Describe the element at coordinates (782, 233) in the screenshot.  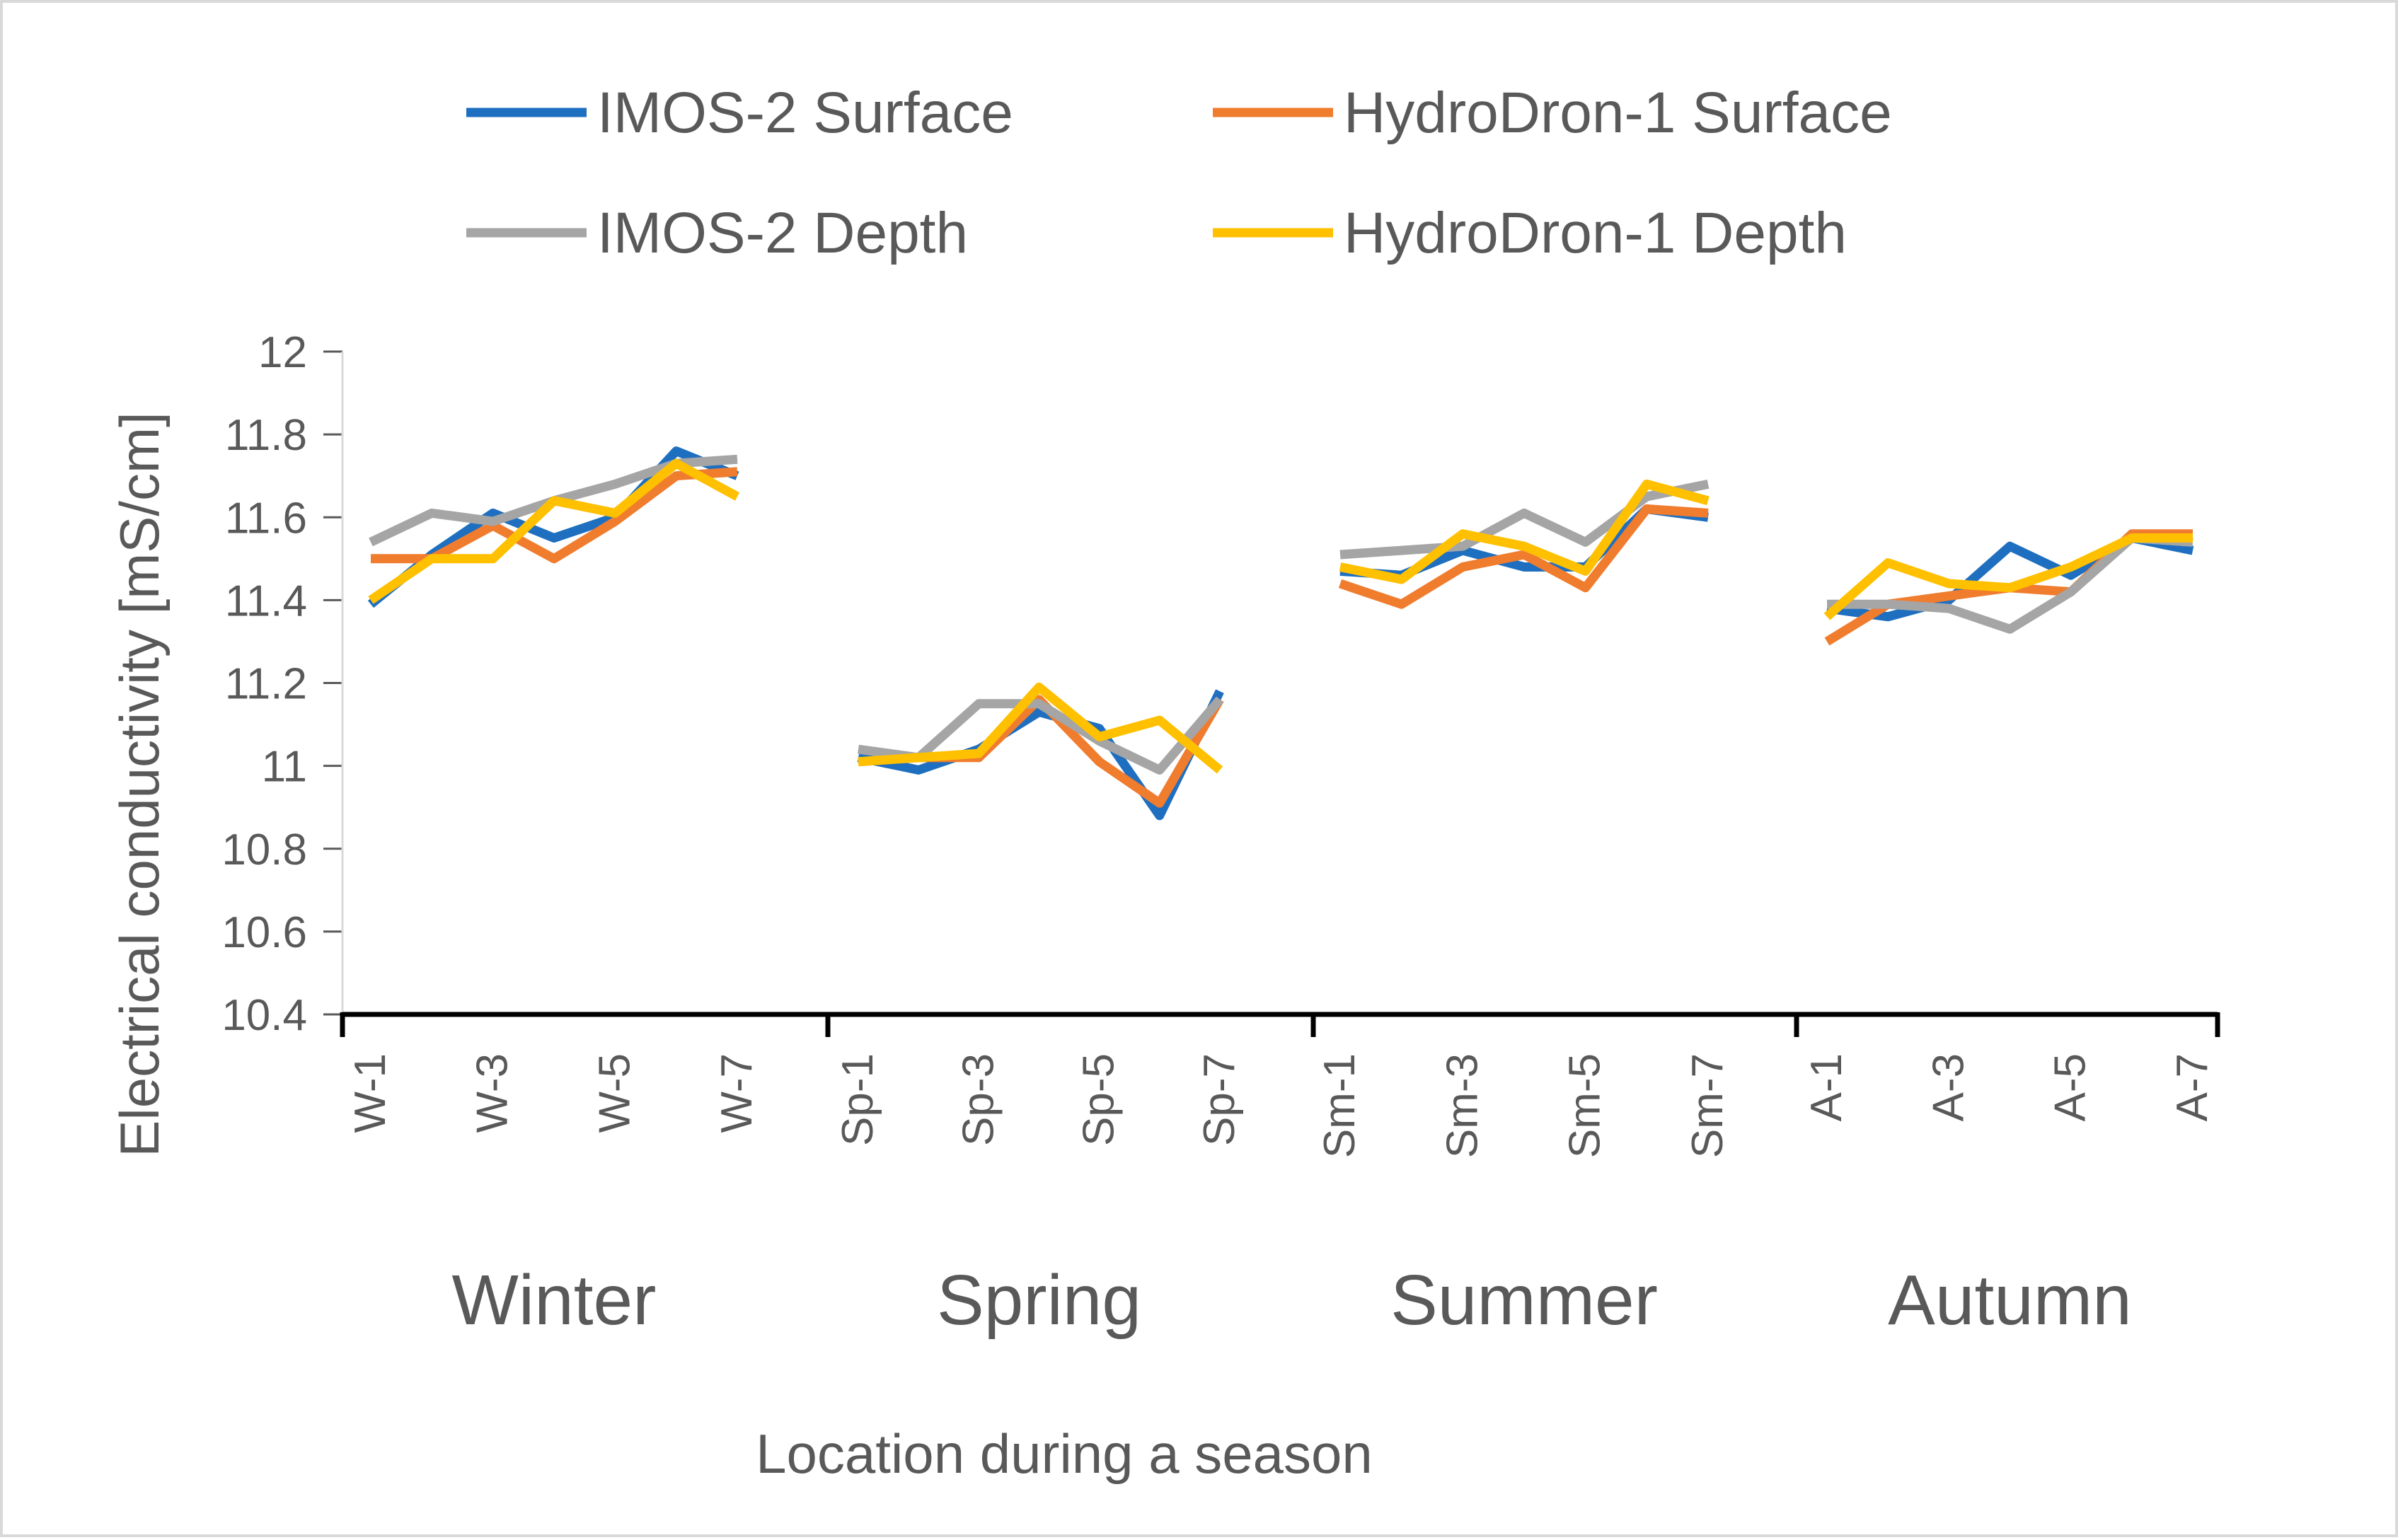
I see `legend-label: IMOS-2 Depth` at that location.